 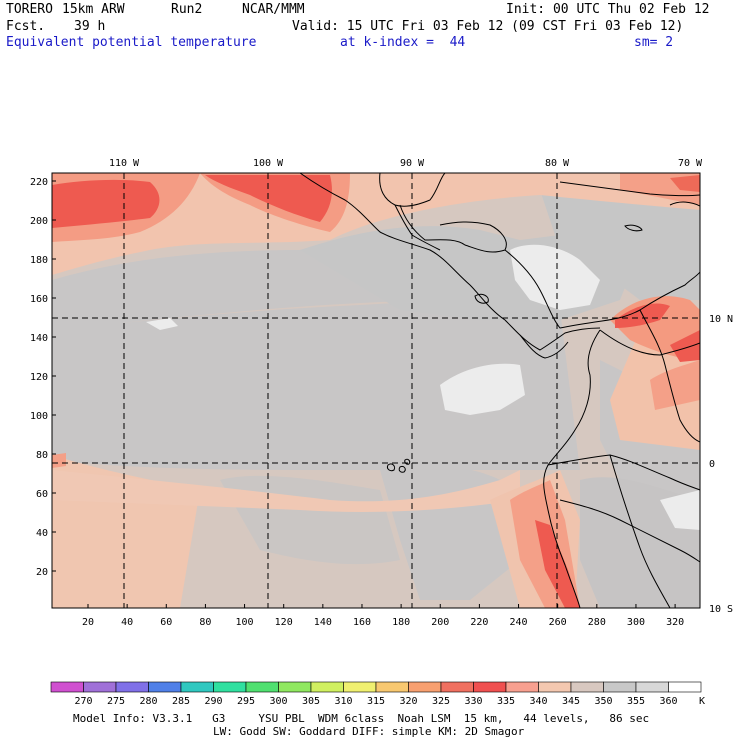 I want to click on smoothing-label: sm= 2, so click(x=654, y=42).